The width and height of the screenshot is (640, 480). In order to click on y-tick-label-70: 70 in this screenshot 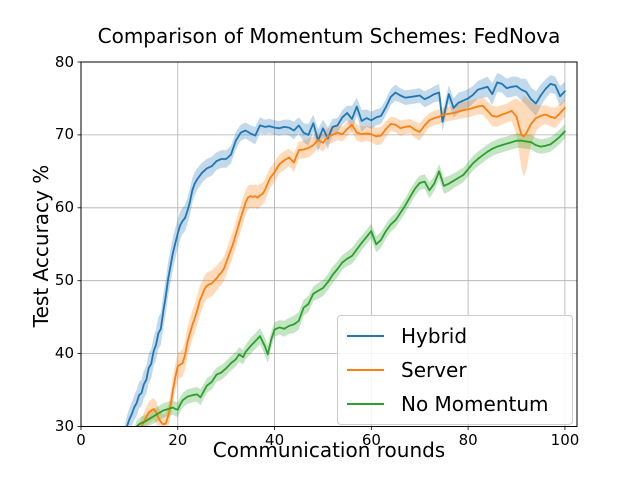, I will do `click(64, 134)`.